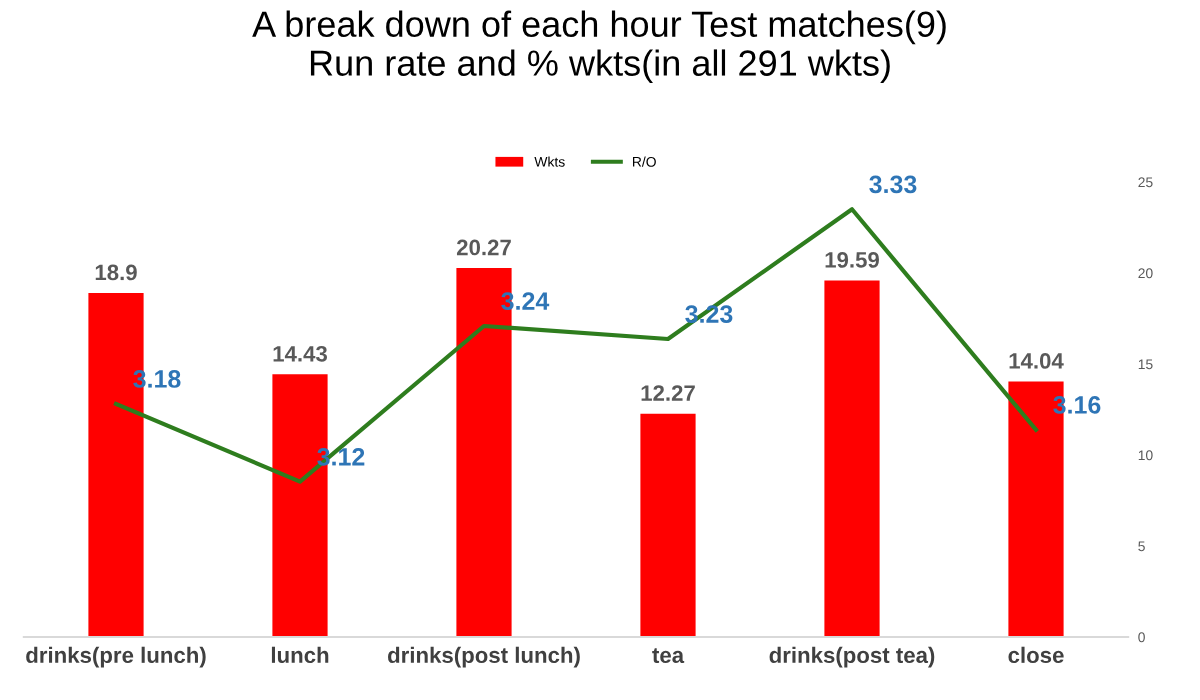 The width and height of the screenshot is (1200, 700). Describe the element at coordinates (668, 656) in the screenshot. I see `x-tick-label: tea` at that location.